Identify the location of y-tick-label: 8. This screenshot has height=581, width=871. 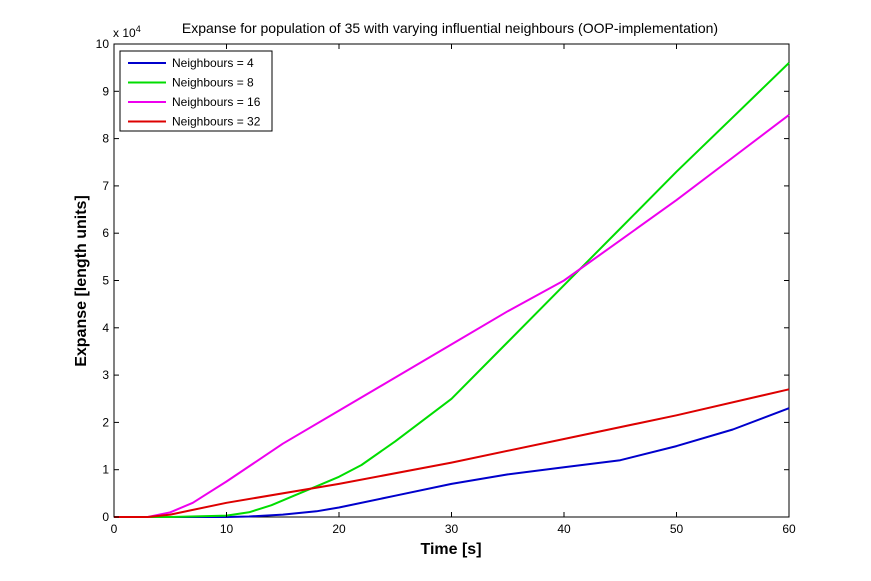
(105, 139).